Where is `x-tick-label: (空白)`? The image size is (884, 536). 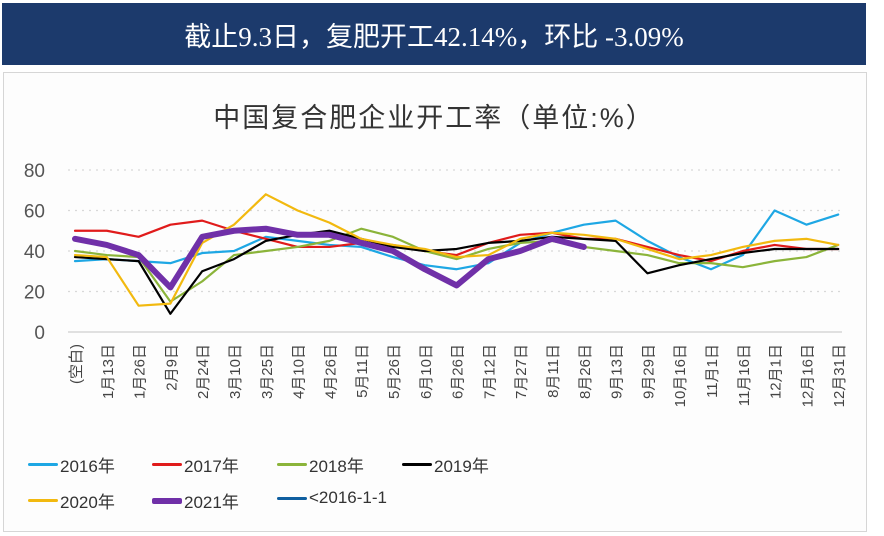 x-tick-label: (空白) is located at coordinates (76, 364).